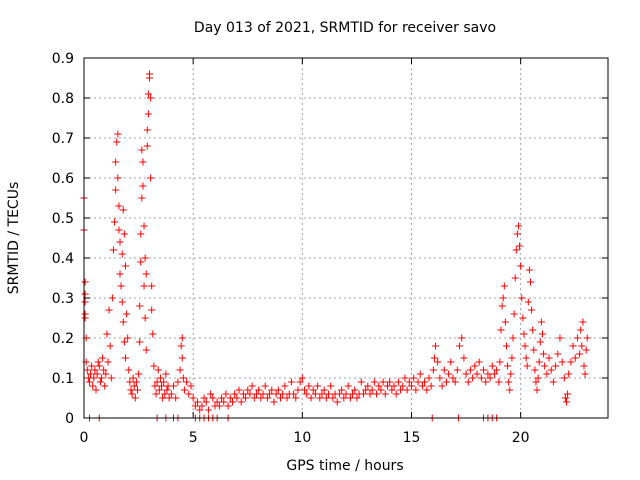 The width and height of the screenshot is (640, 480). What do you see at coordinates (63, 219) in the screenshot?
I see `y-tick-label: 0.5` at bounding box center [63, 219].